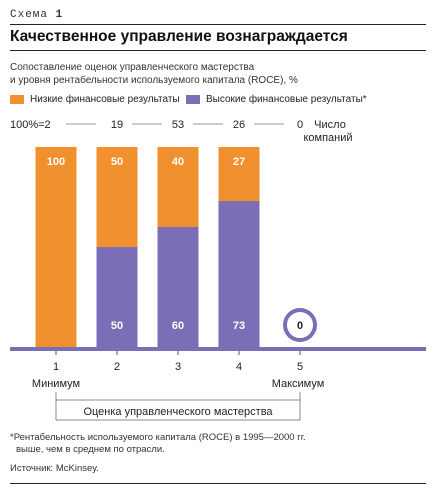  I want to click on zero-marker-label-5: 0, so click(300, 326).